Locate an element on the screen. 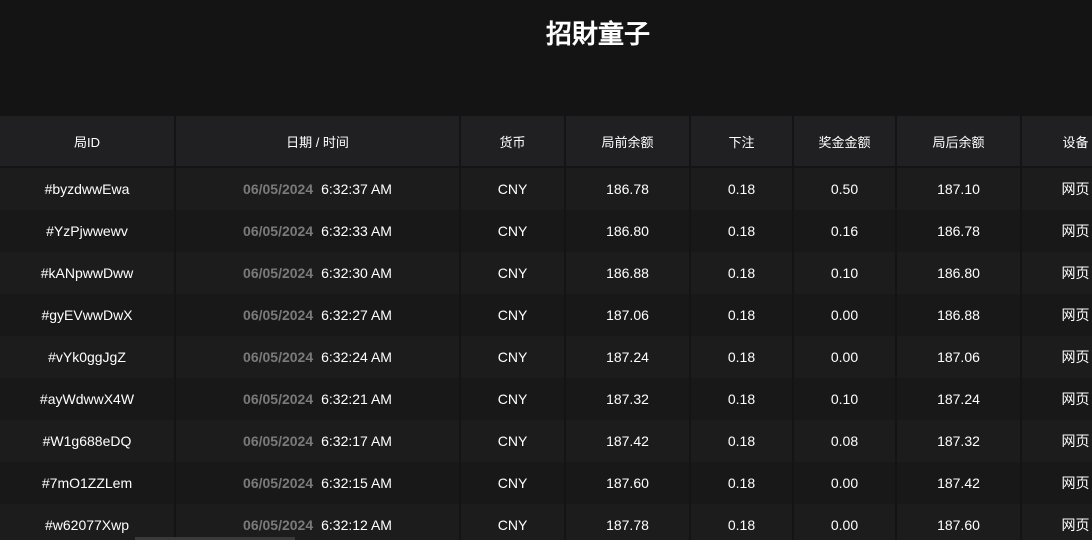 Image resolution: width=1092 pixels, height=540 pixels. datetime-cell: 06/05/2024 6:32:27 AM is located at coordinates (318, 315).